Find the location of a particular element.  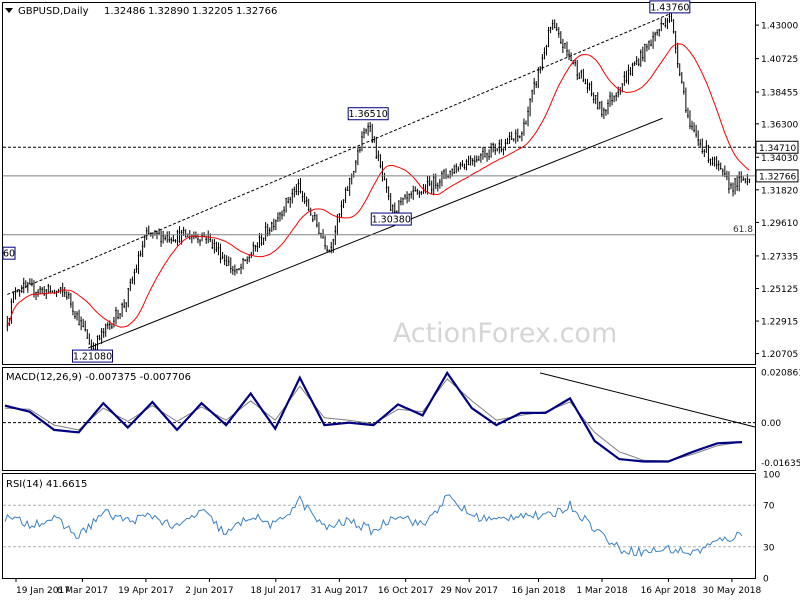

instrument-label: GBPUSD,Daily is located at coordinates (53, 11).